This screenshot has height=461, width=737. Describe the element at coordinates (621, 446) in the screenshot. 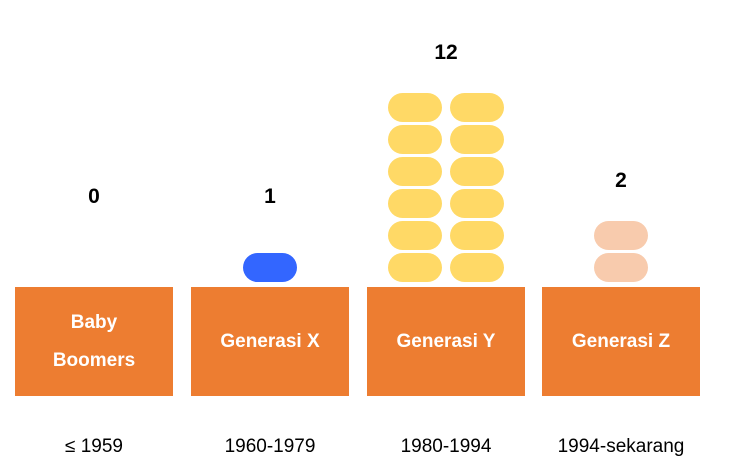

I see `period-label: 1994-sekarang` at that location.